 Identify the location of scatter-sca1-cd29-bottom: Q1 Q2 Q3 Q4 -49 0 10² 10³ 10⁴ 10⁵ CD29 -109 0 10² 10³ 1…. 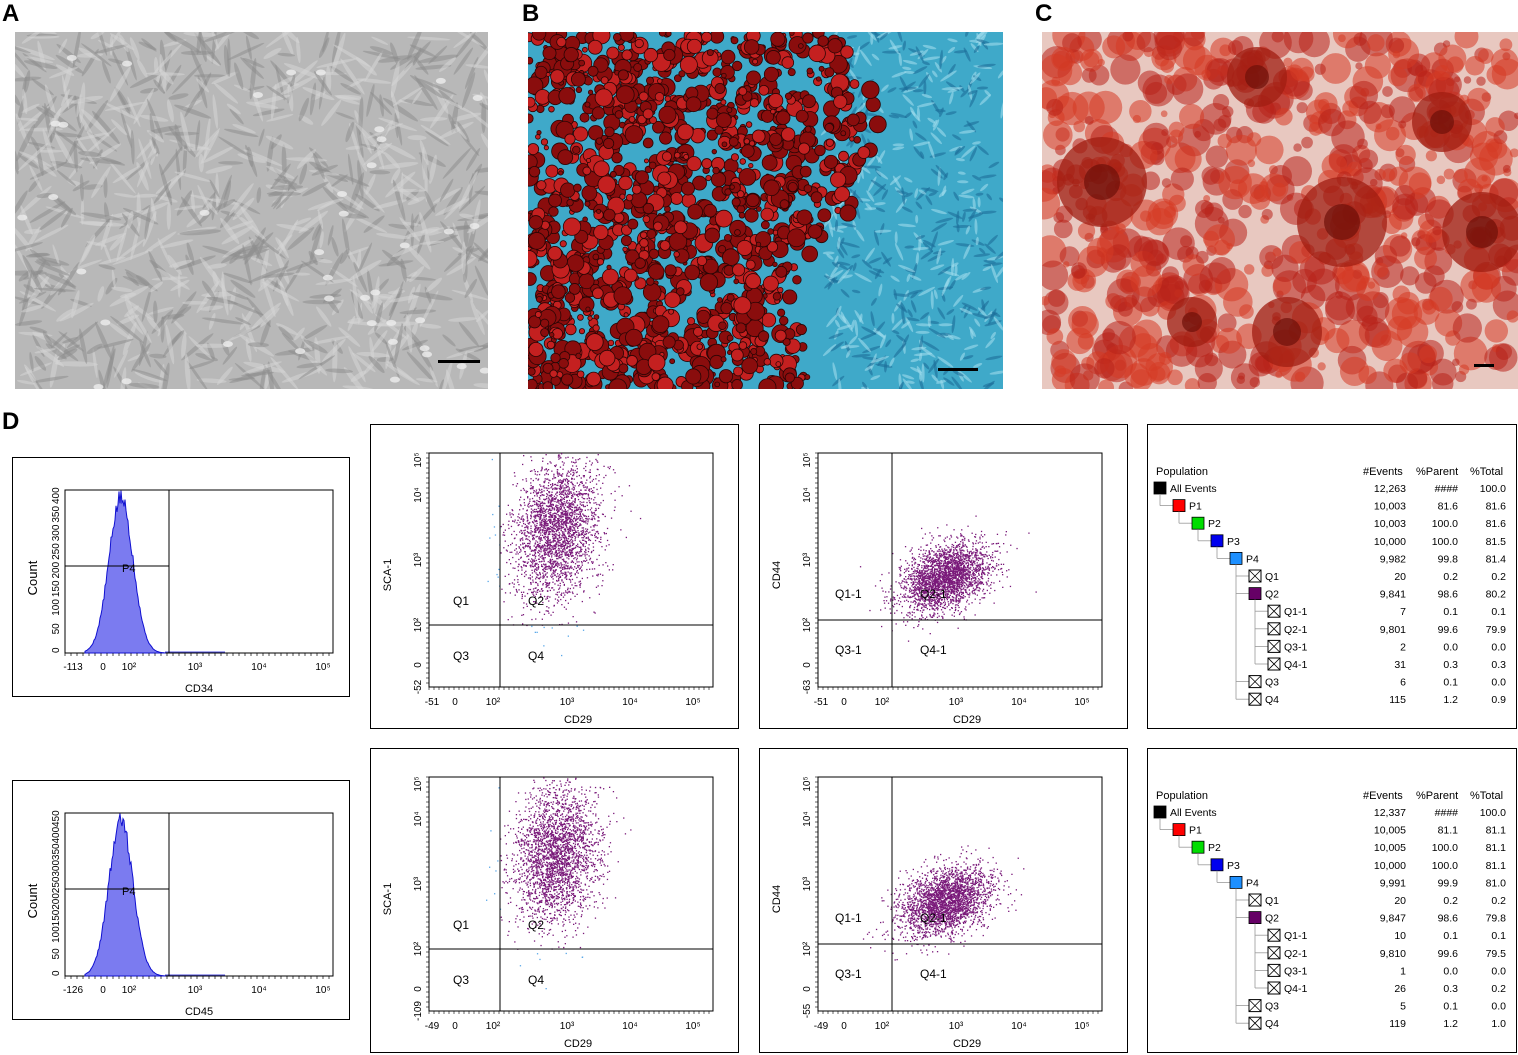
(554, 900).